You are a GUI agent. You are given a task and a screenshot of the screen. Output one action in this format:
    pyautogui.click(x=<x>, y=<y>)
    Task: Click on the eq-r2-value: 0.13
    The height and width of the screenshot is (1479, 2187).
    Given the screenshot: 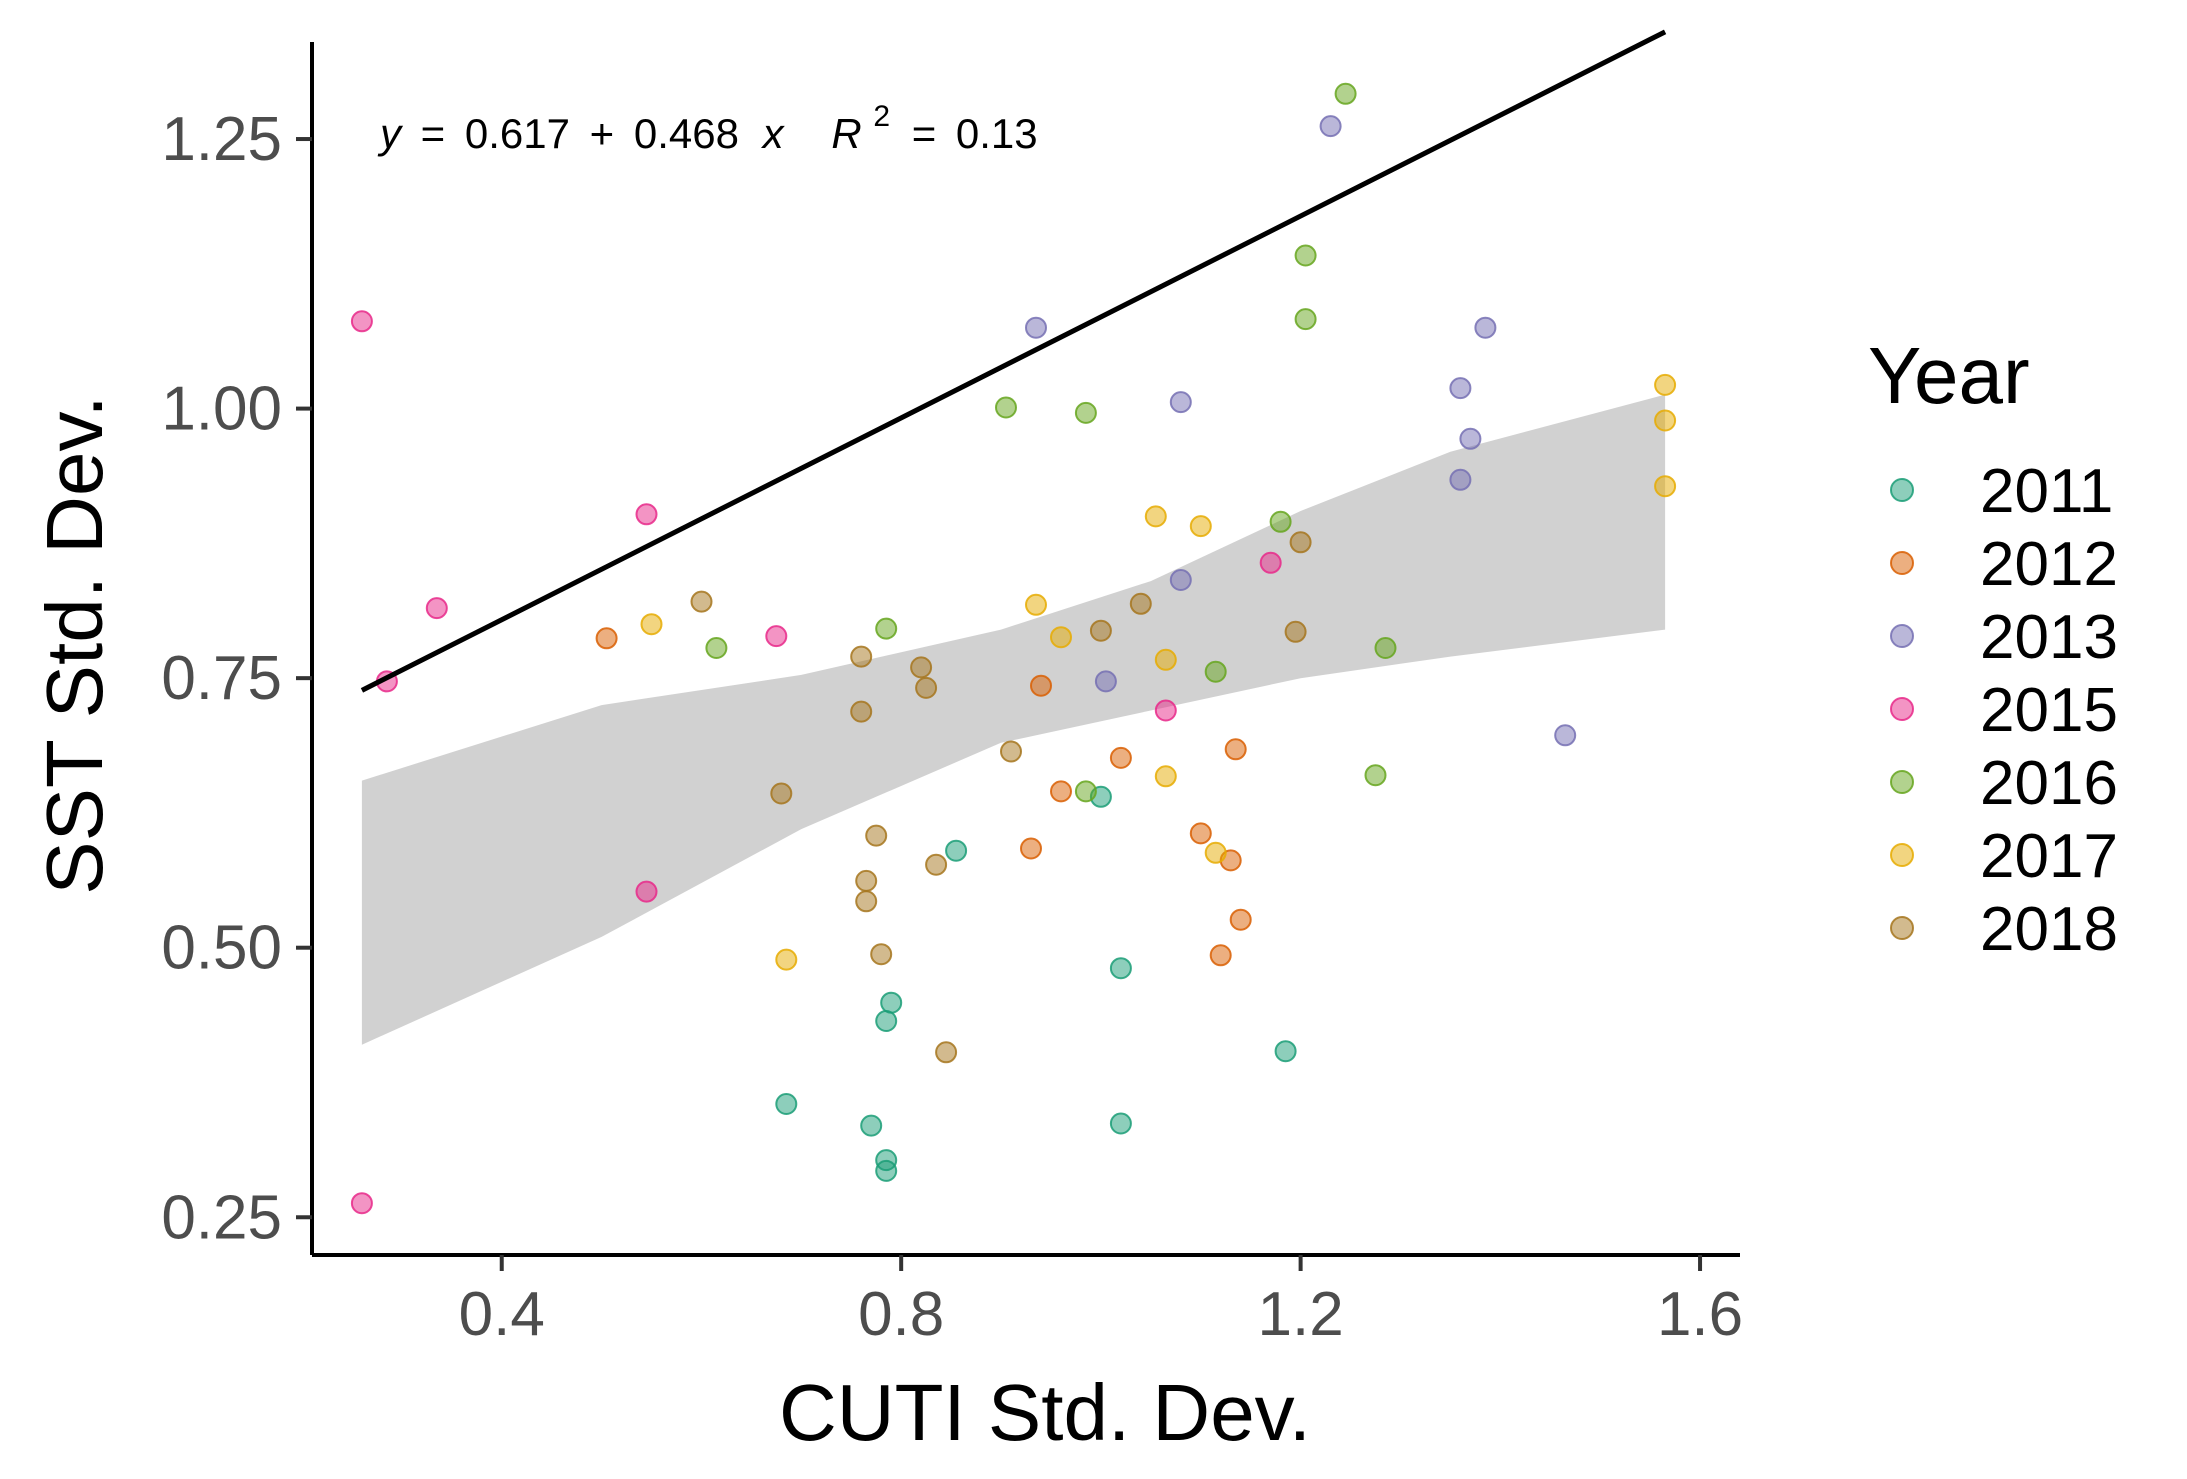 What is the action you would take?
    pyautogui.click(x=997, y=133)
    